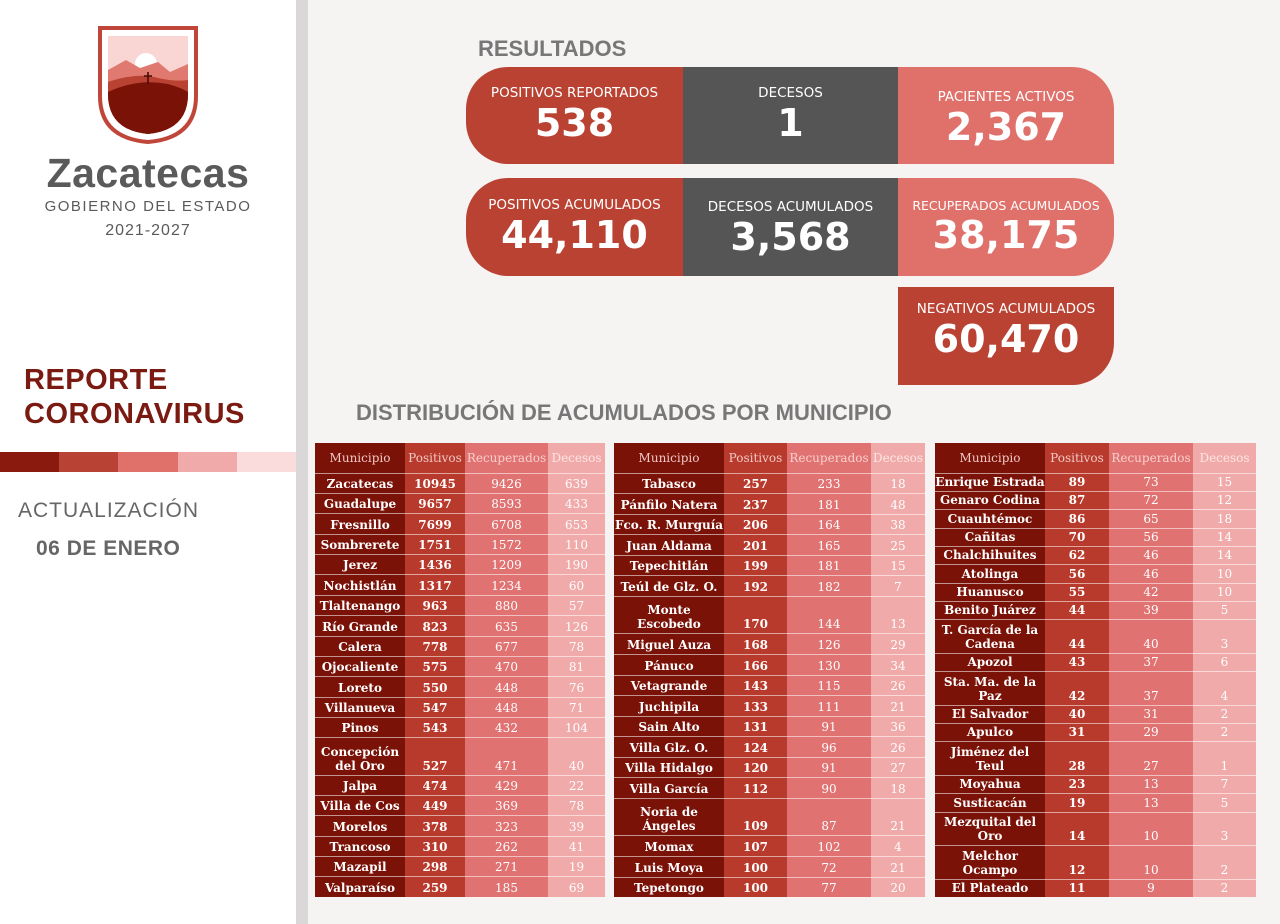 The image size is (1280, 924). I want to click on decesos-cell: 26, so click(898, 685).